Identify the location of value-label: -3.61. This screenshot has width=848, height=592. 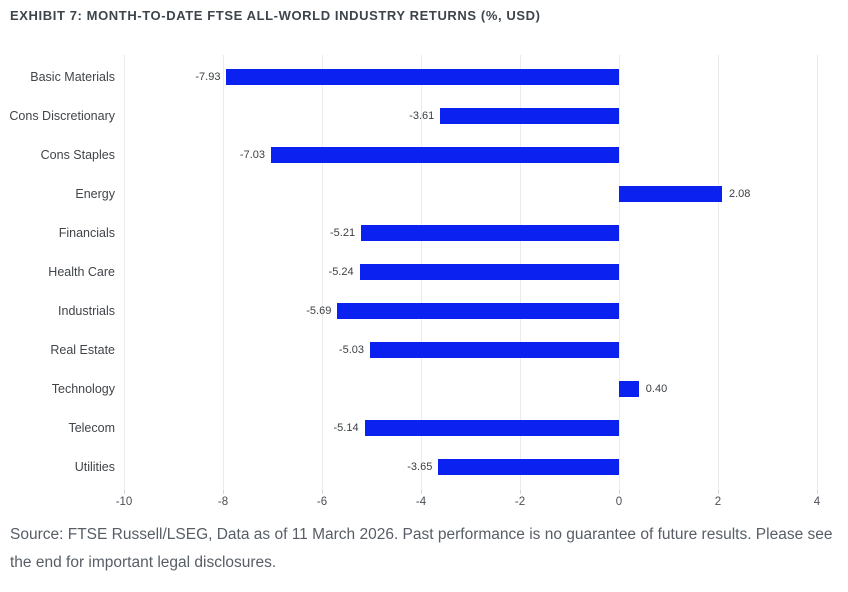
(422, 116).